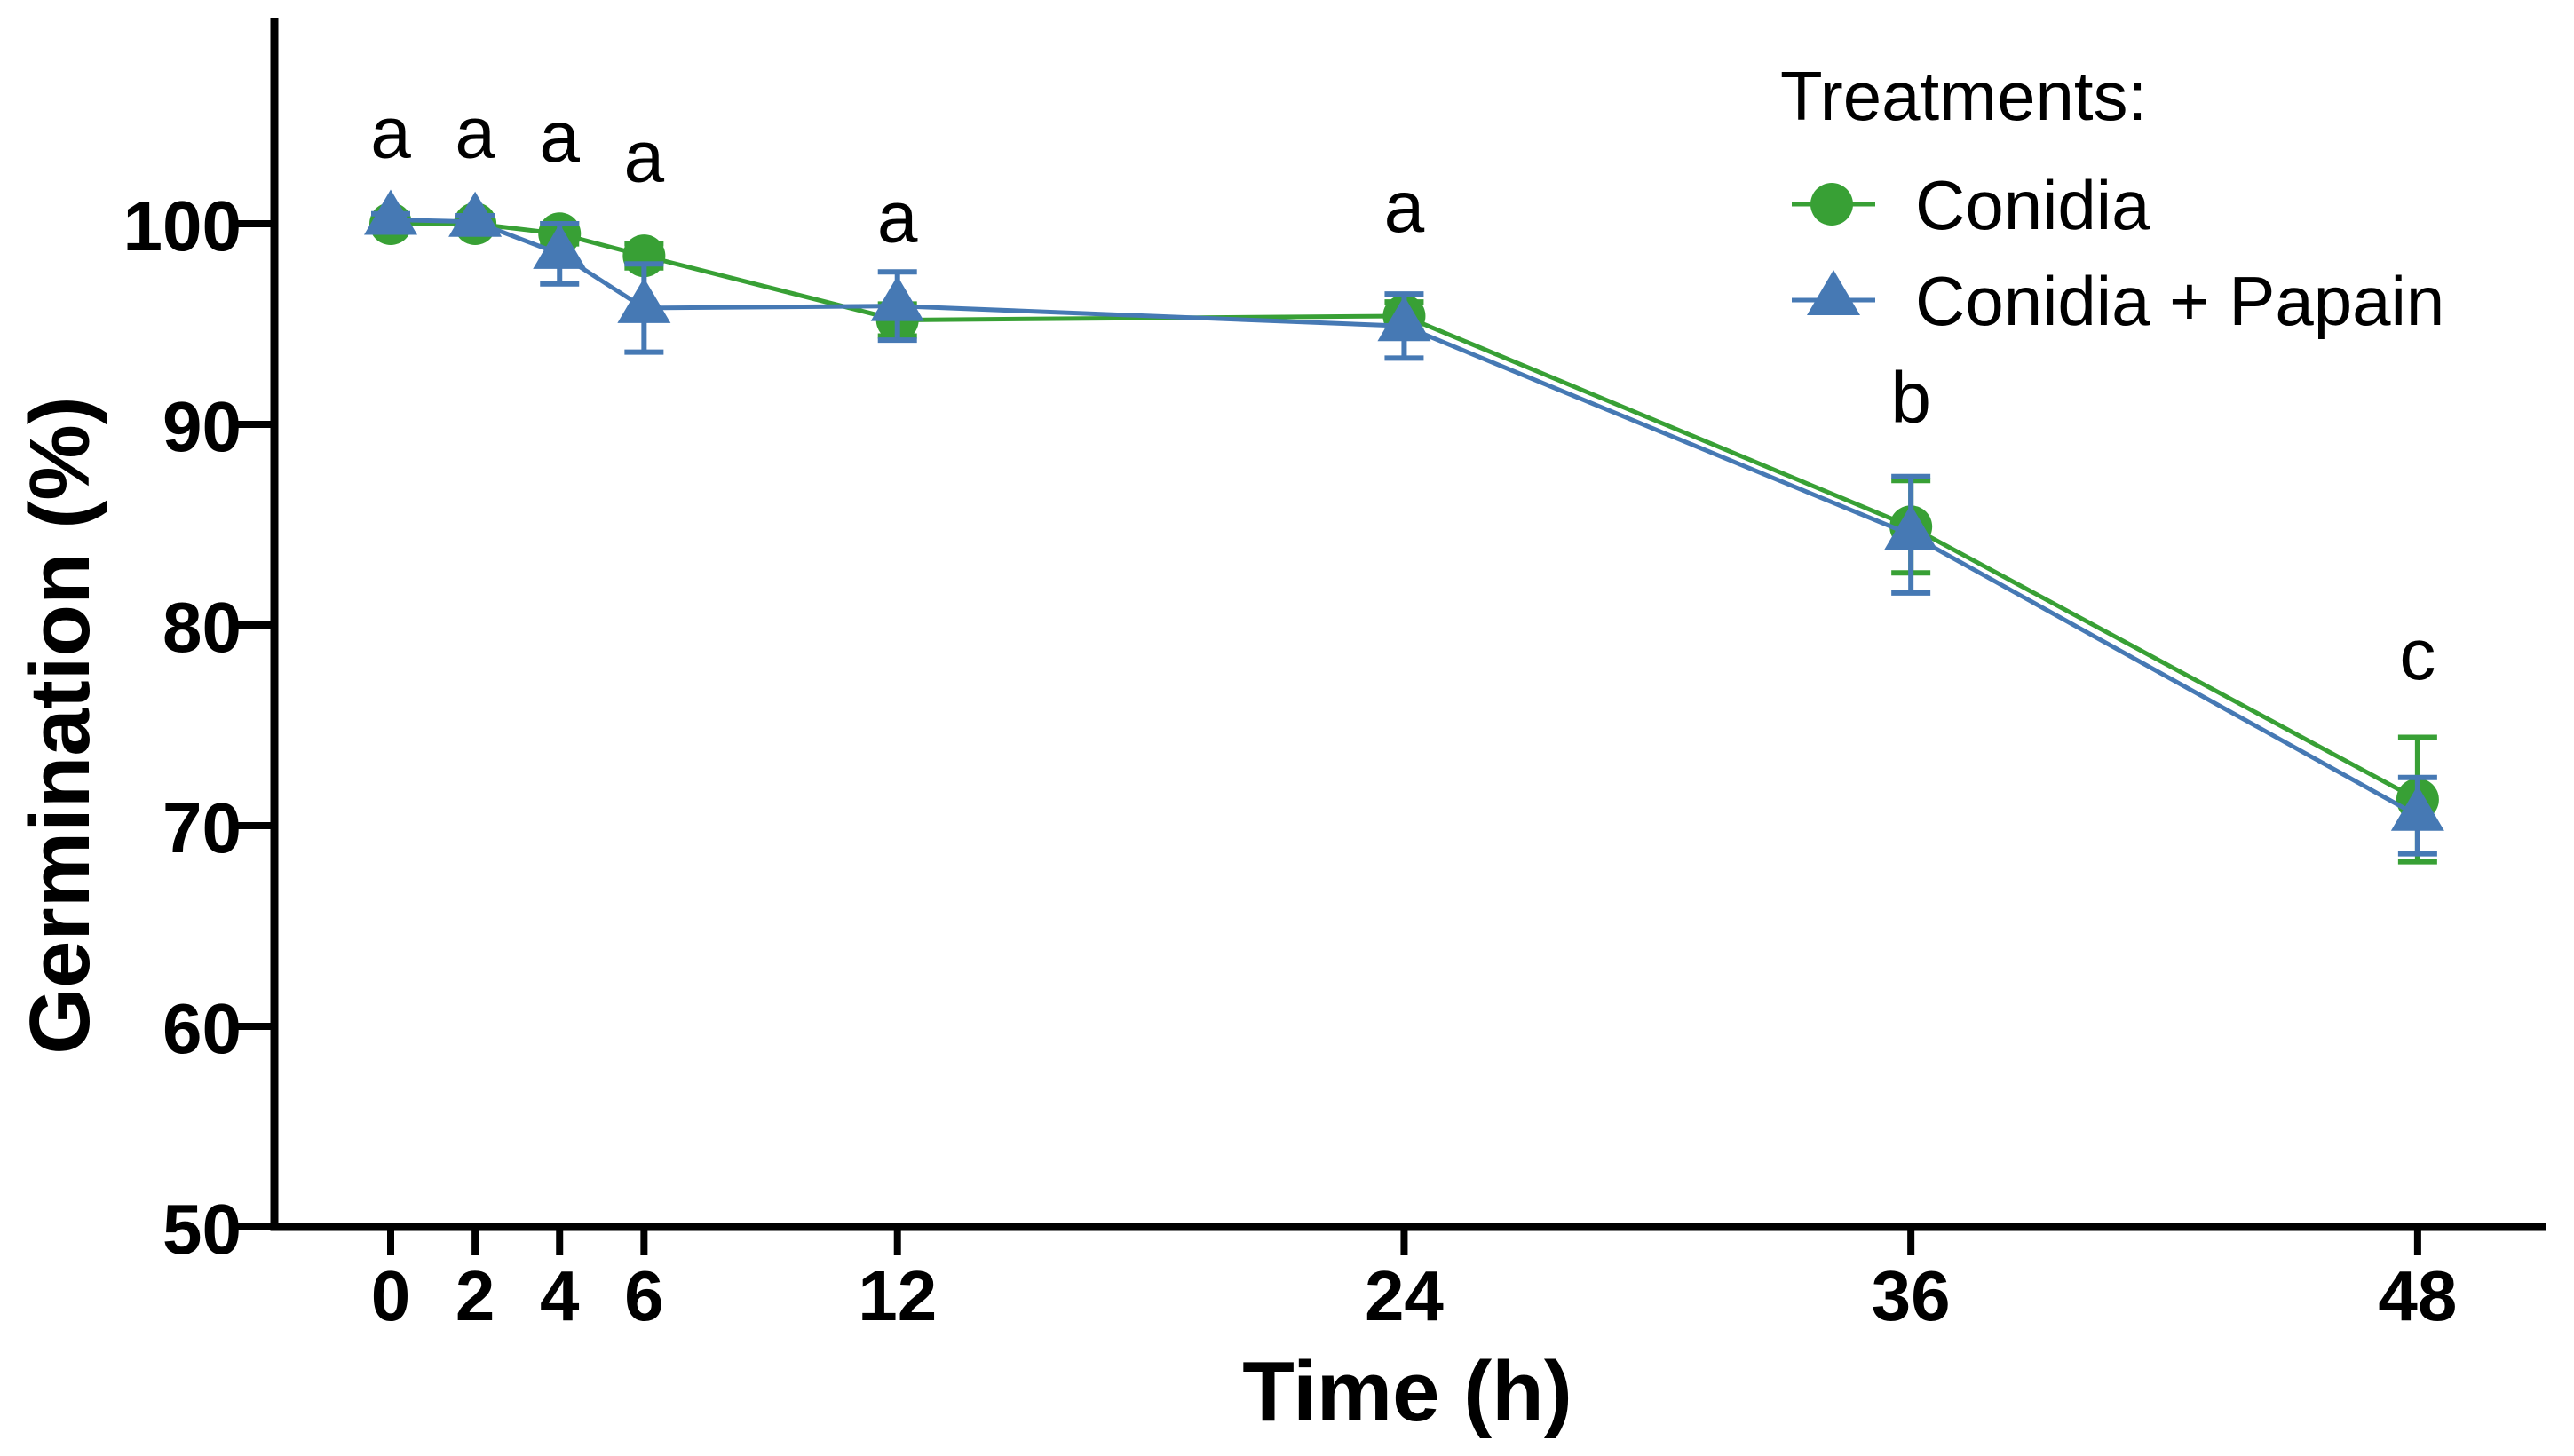 This screenshot has width=2574, height=1456. Describe the element at coordinates (644, 1295) in the screenshot. I see `x-tick-label: 6` at that location.